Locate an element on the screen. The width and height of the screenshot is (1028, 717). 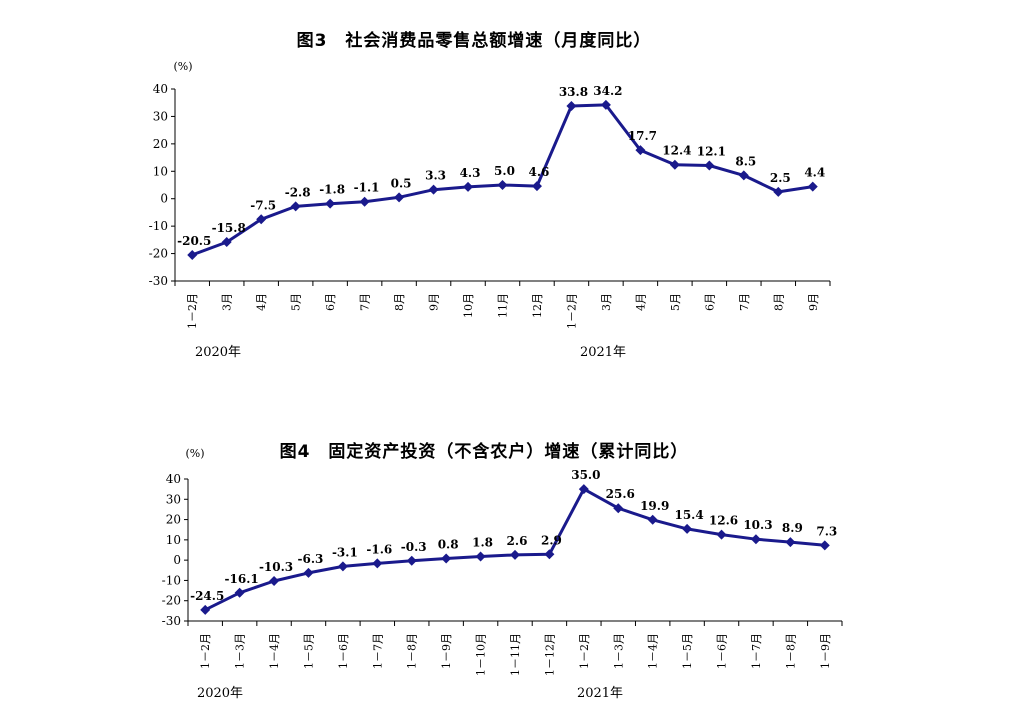
chart2-category-label: 1－12月 is located at coordinates (549, 654).